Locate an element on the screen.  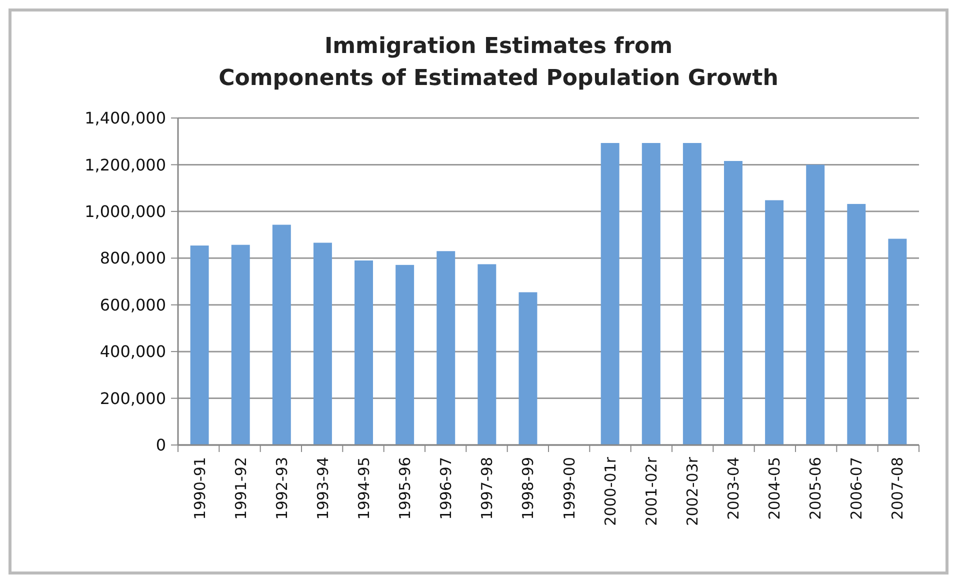
y-tick-label: 1,400,000 is located at coordinates (125, 118).